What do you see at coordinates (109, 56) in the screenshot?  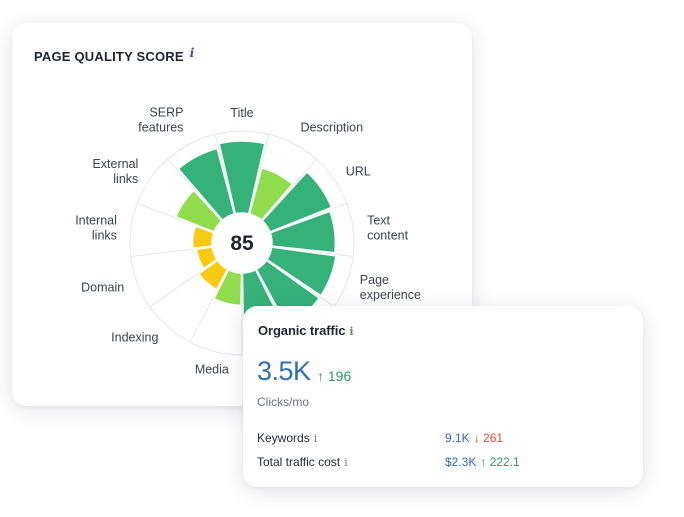 I see `page-quality-title-text: PAGE QUALITY SCORE` at bounding box center [109, 56].